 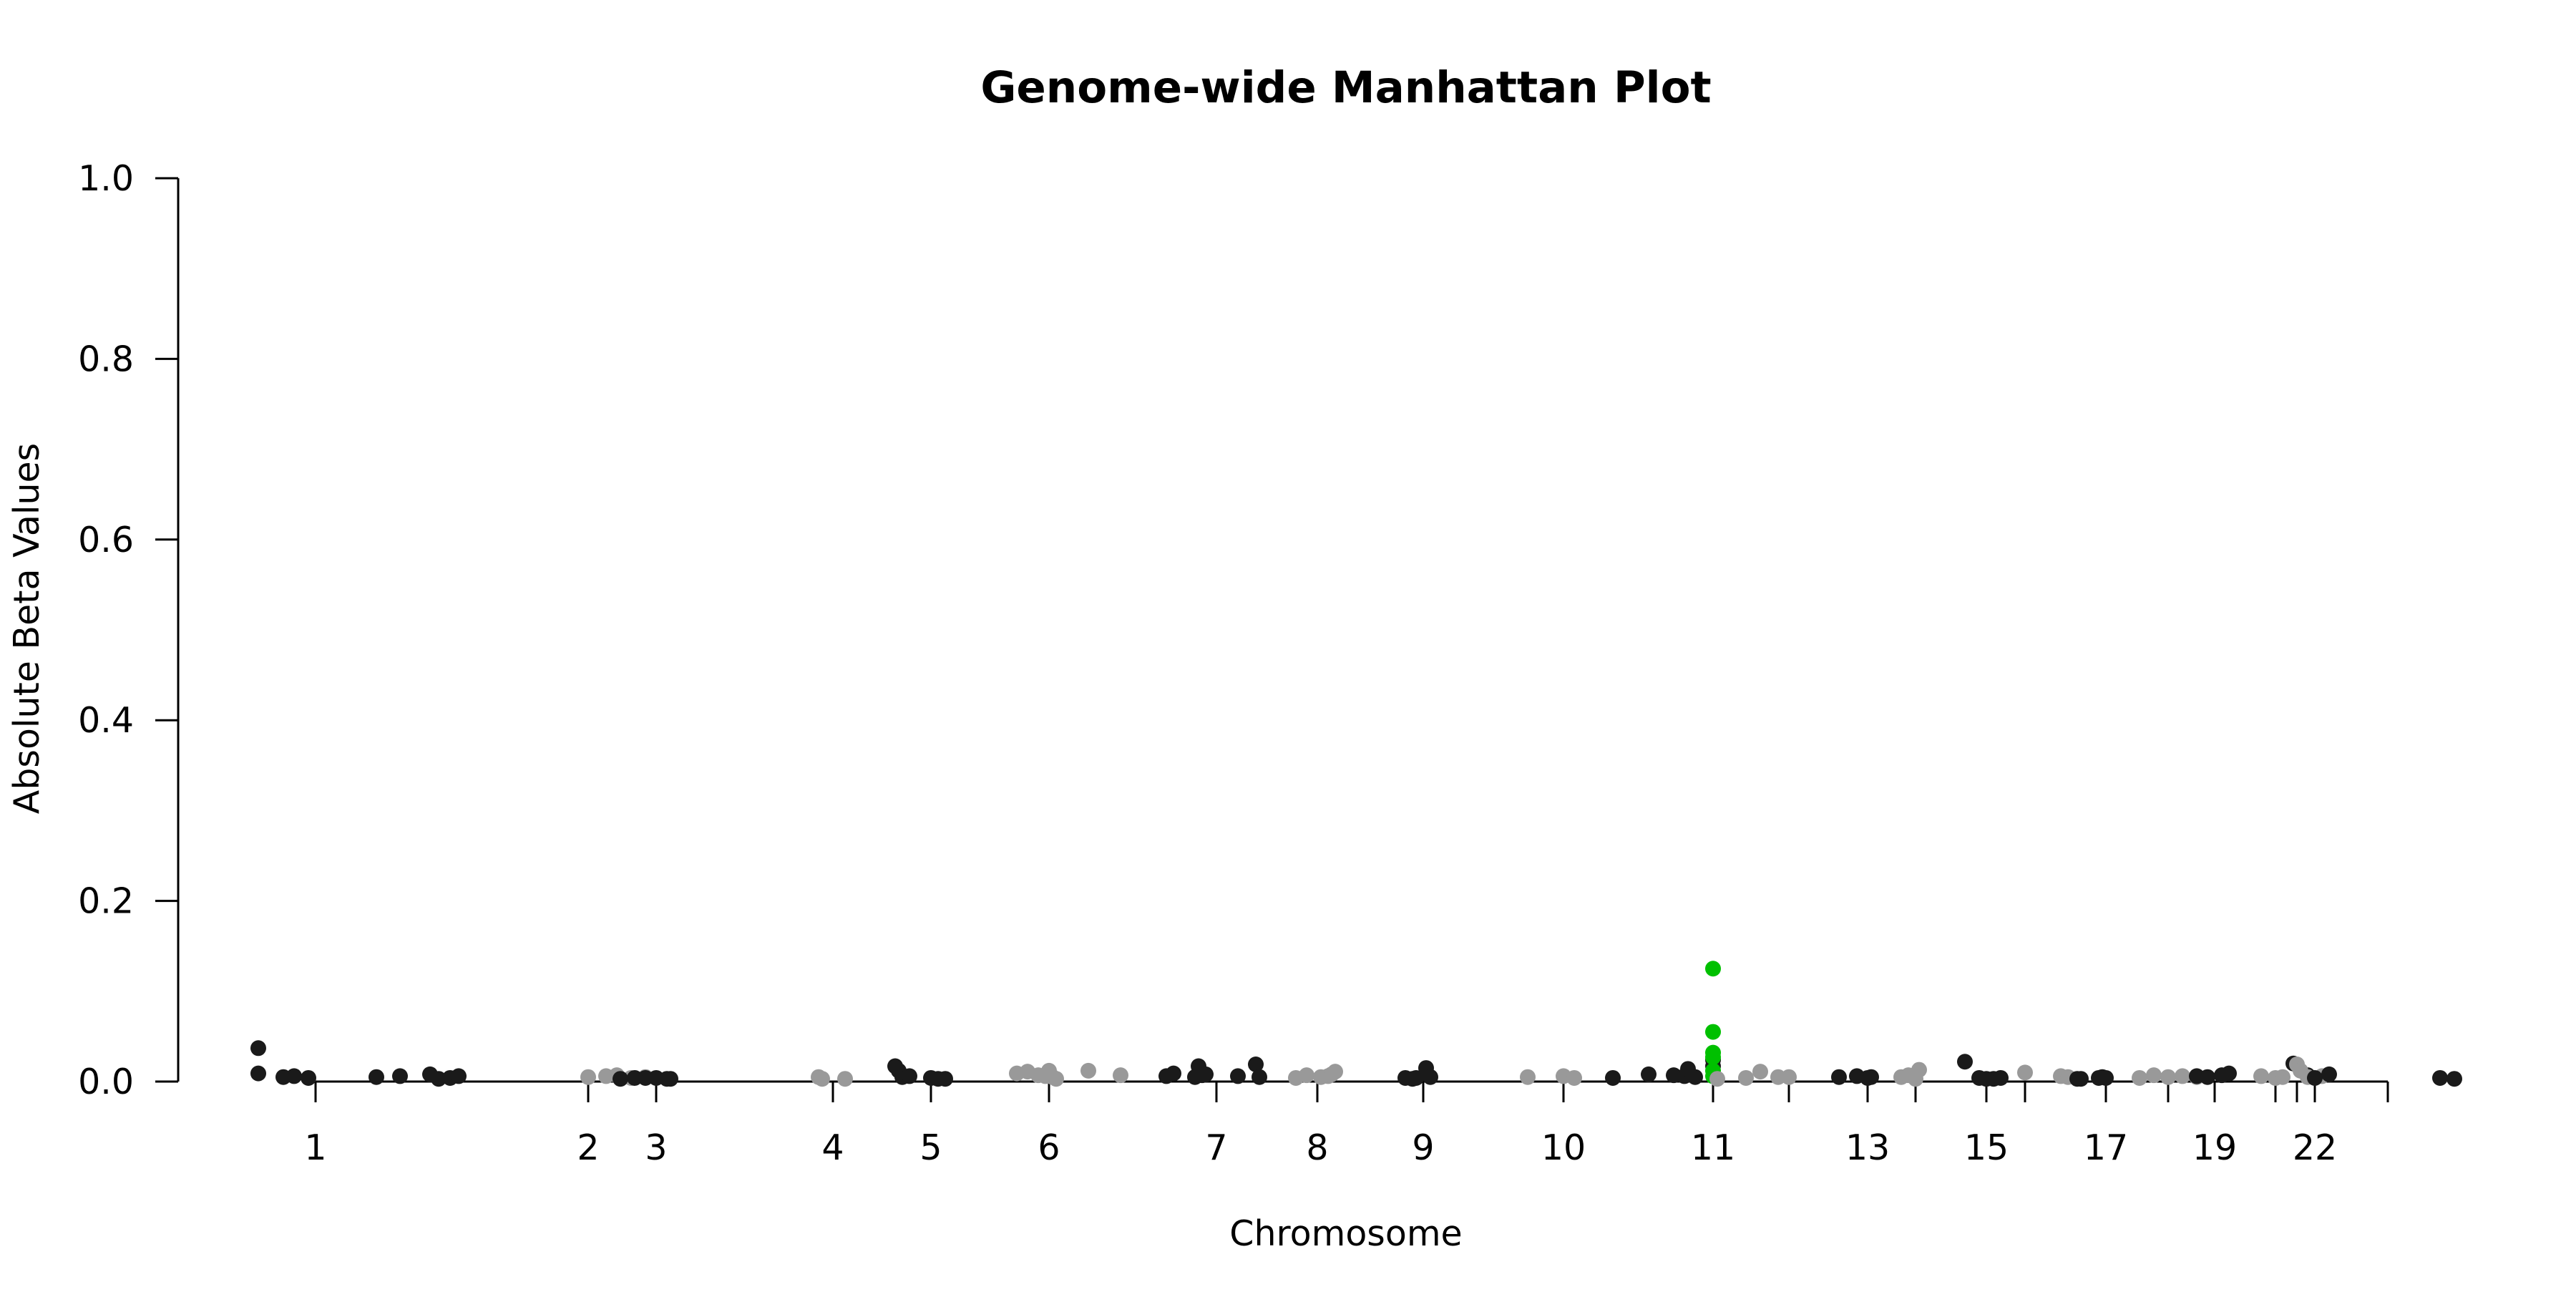 I want to click on x-tick-label: 15, so click(x=1987, y=1147).